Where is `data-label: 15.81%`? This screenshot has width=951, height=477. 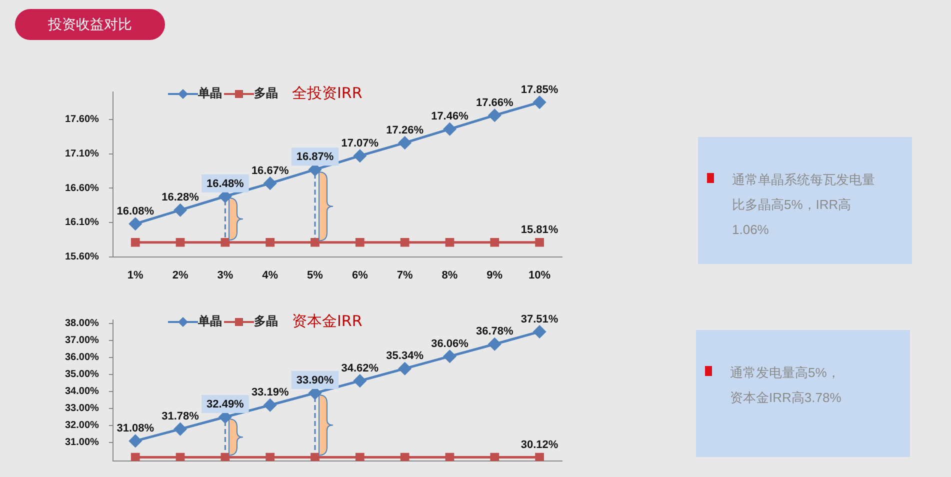
data-label: 15.81% is located at coordinates (539, 230).